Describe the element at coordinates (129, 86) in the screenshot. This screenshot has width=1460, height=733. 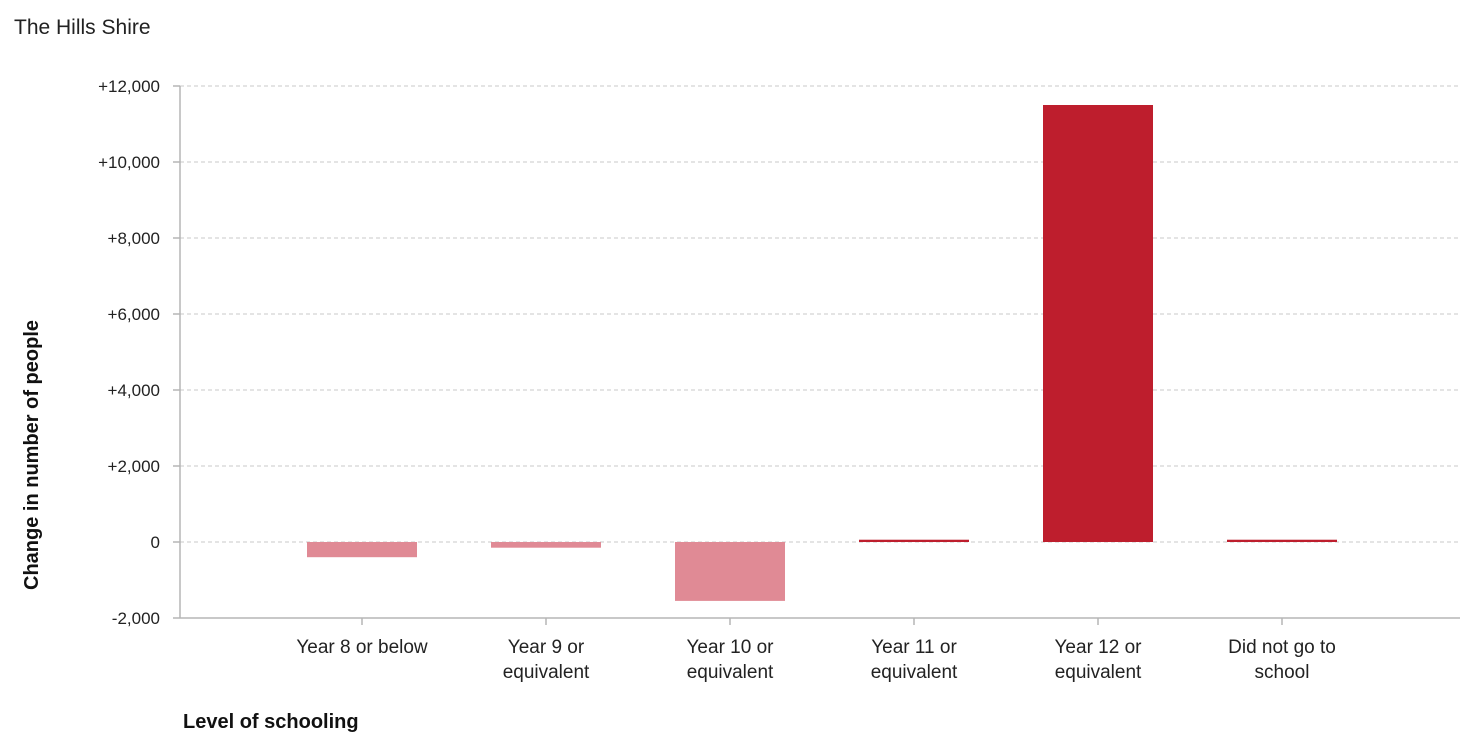
I see `y-tick-label: +12,000` at that location.